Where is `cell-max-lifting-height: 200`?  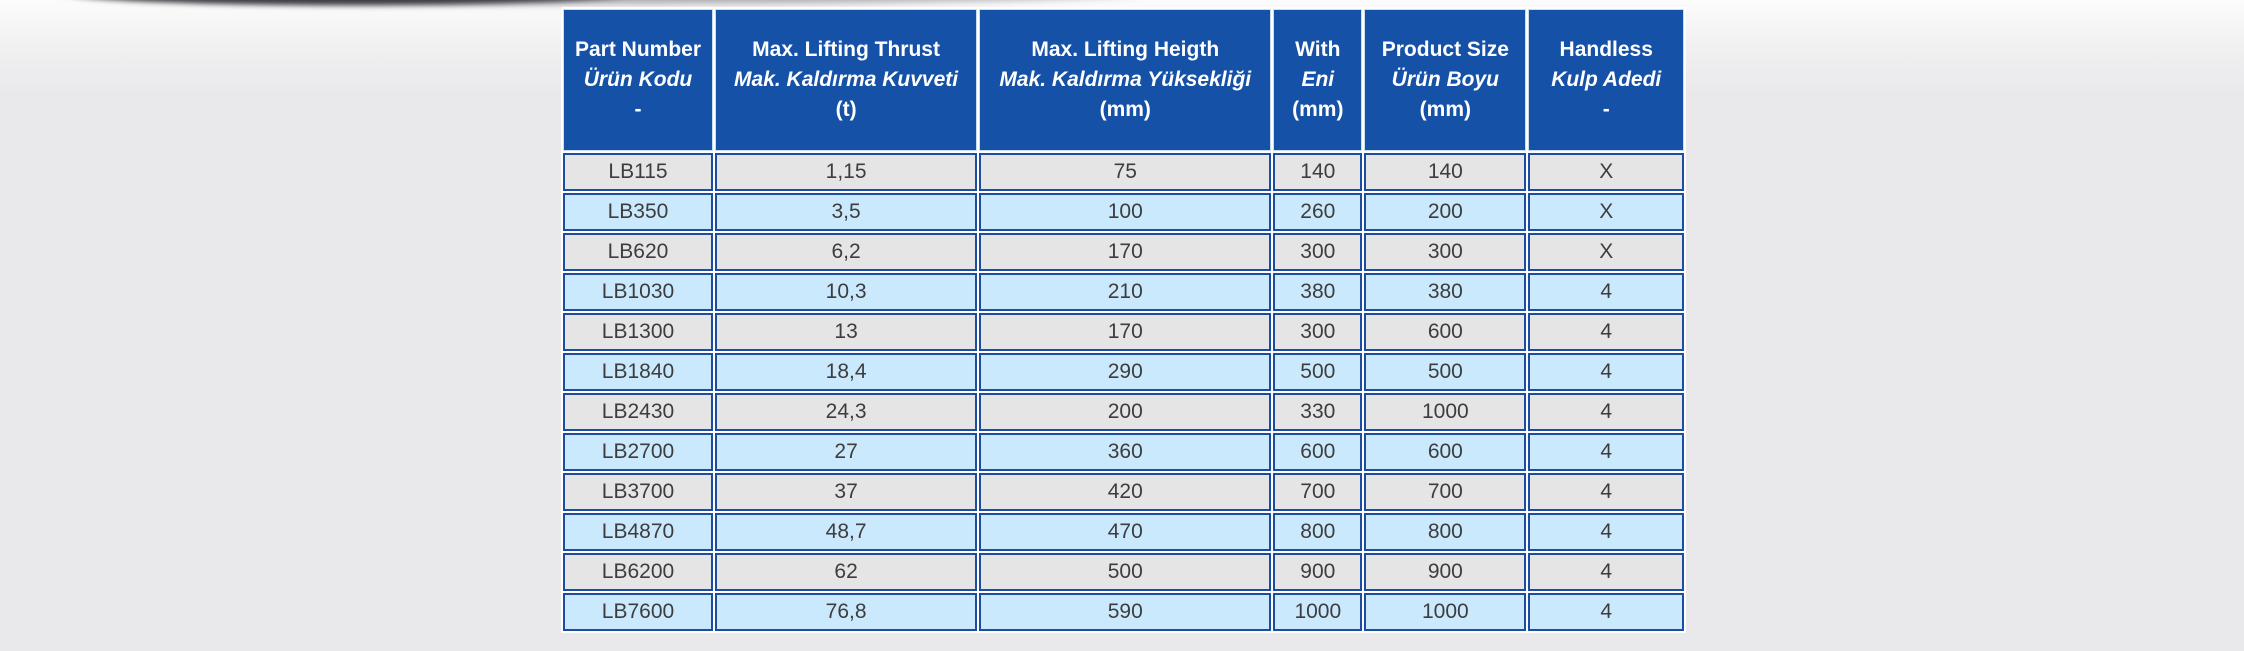
cell-max-lifting-height: 200 is located at coordinates (1125, 412).